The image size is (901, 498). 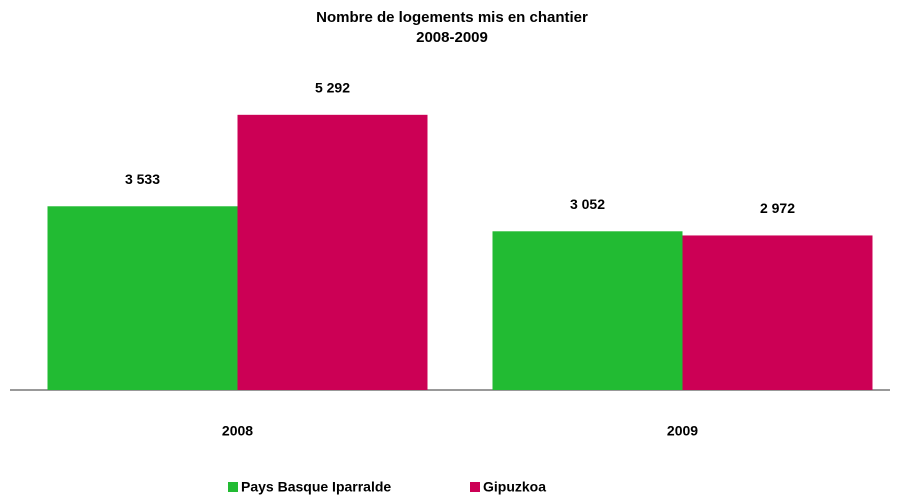 I want to click on data-label: 3 052, so click(x=587, y=204).